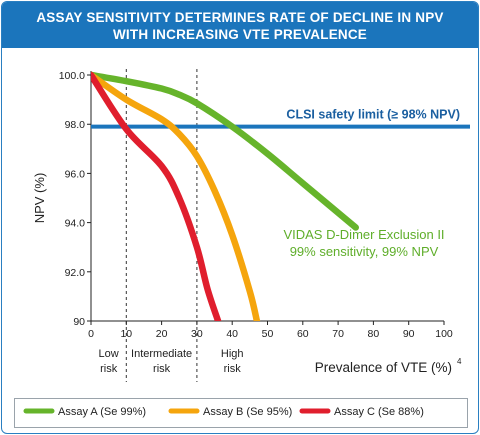  Describe the element at coordinates (75, 224) in the screenshot. I see `y-tick-label: 94.0` at that location.